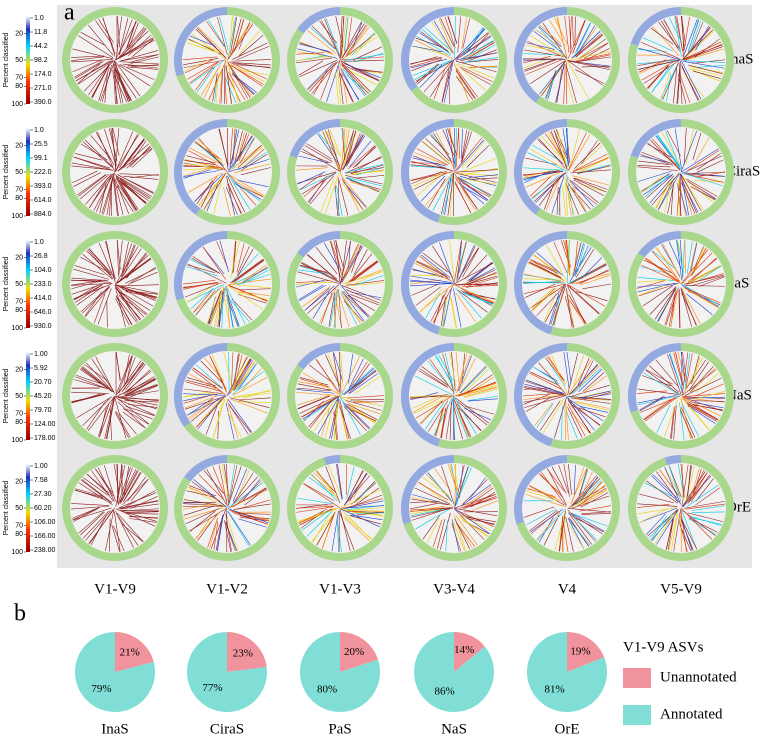 The width and height of the screenshot is (763, 736). Describe the element at coordinates (698, 677) in the screenshot. I see `legend-label: Unannotated` at that location.